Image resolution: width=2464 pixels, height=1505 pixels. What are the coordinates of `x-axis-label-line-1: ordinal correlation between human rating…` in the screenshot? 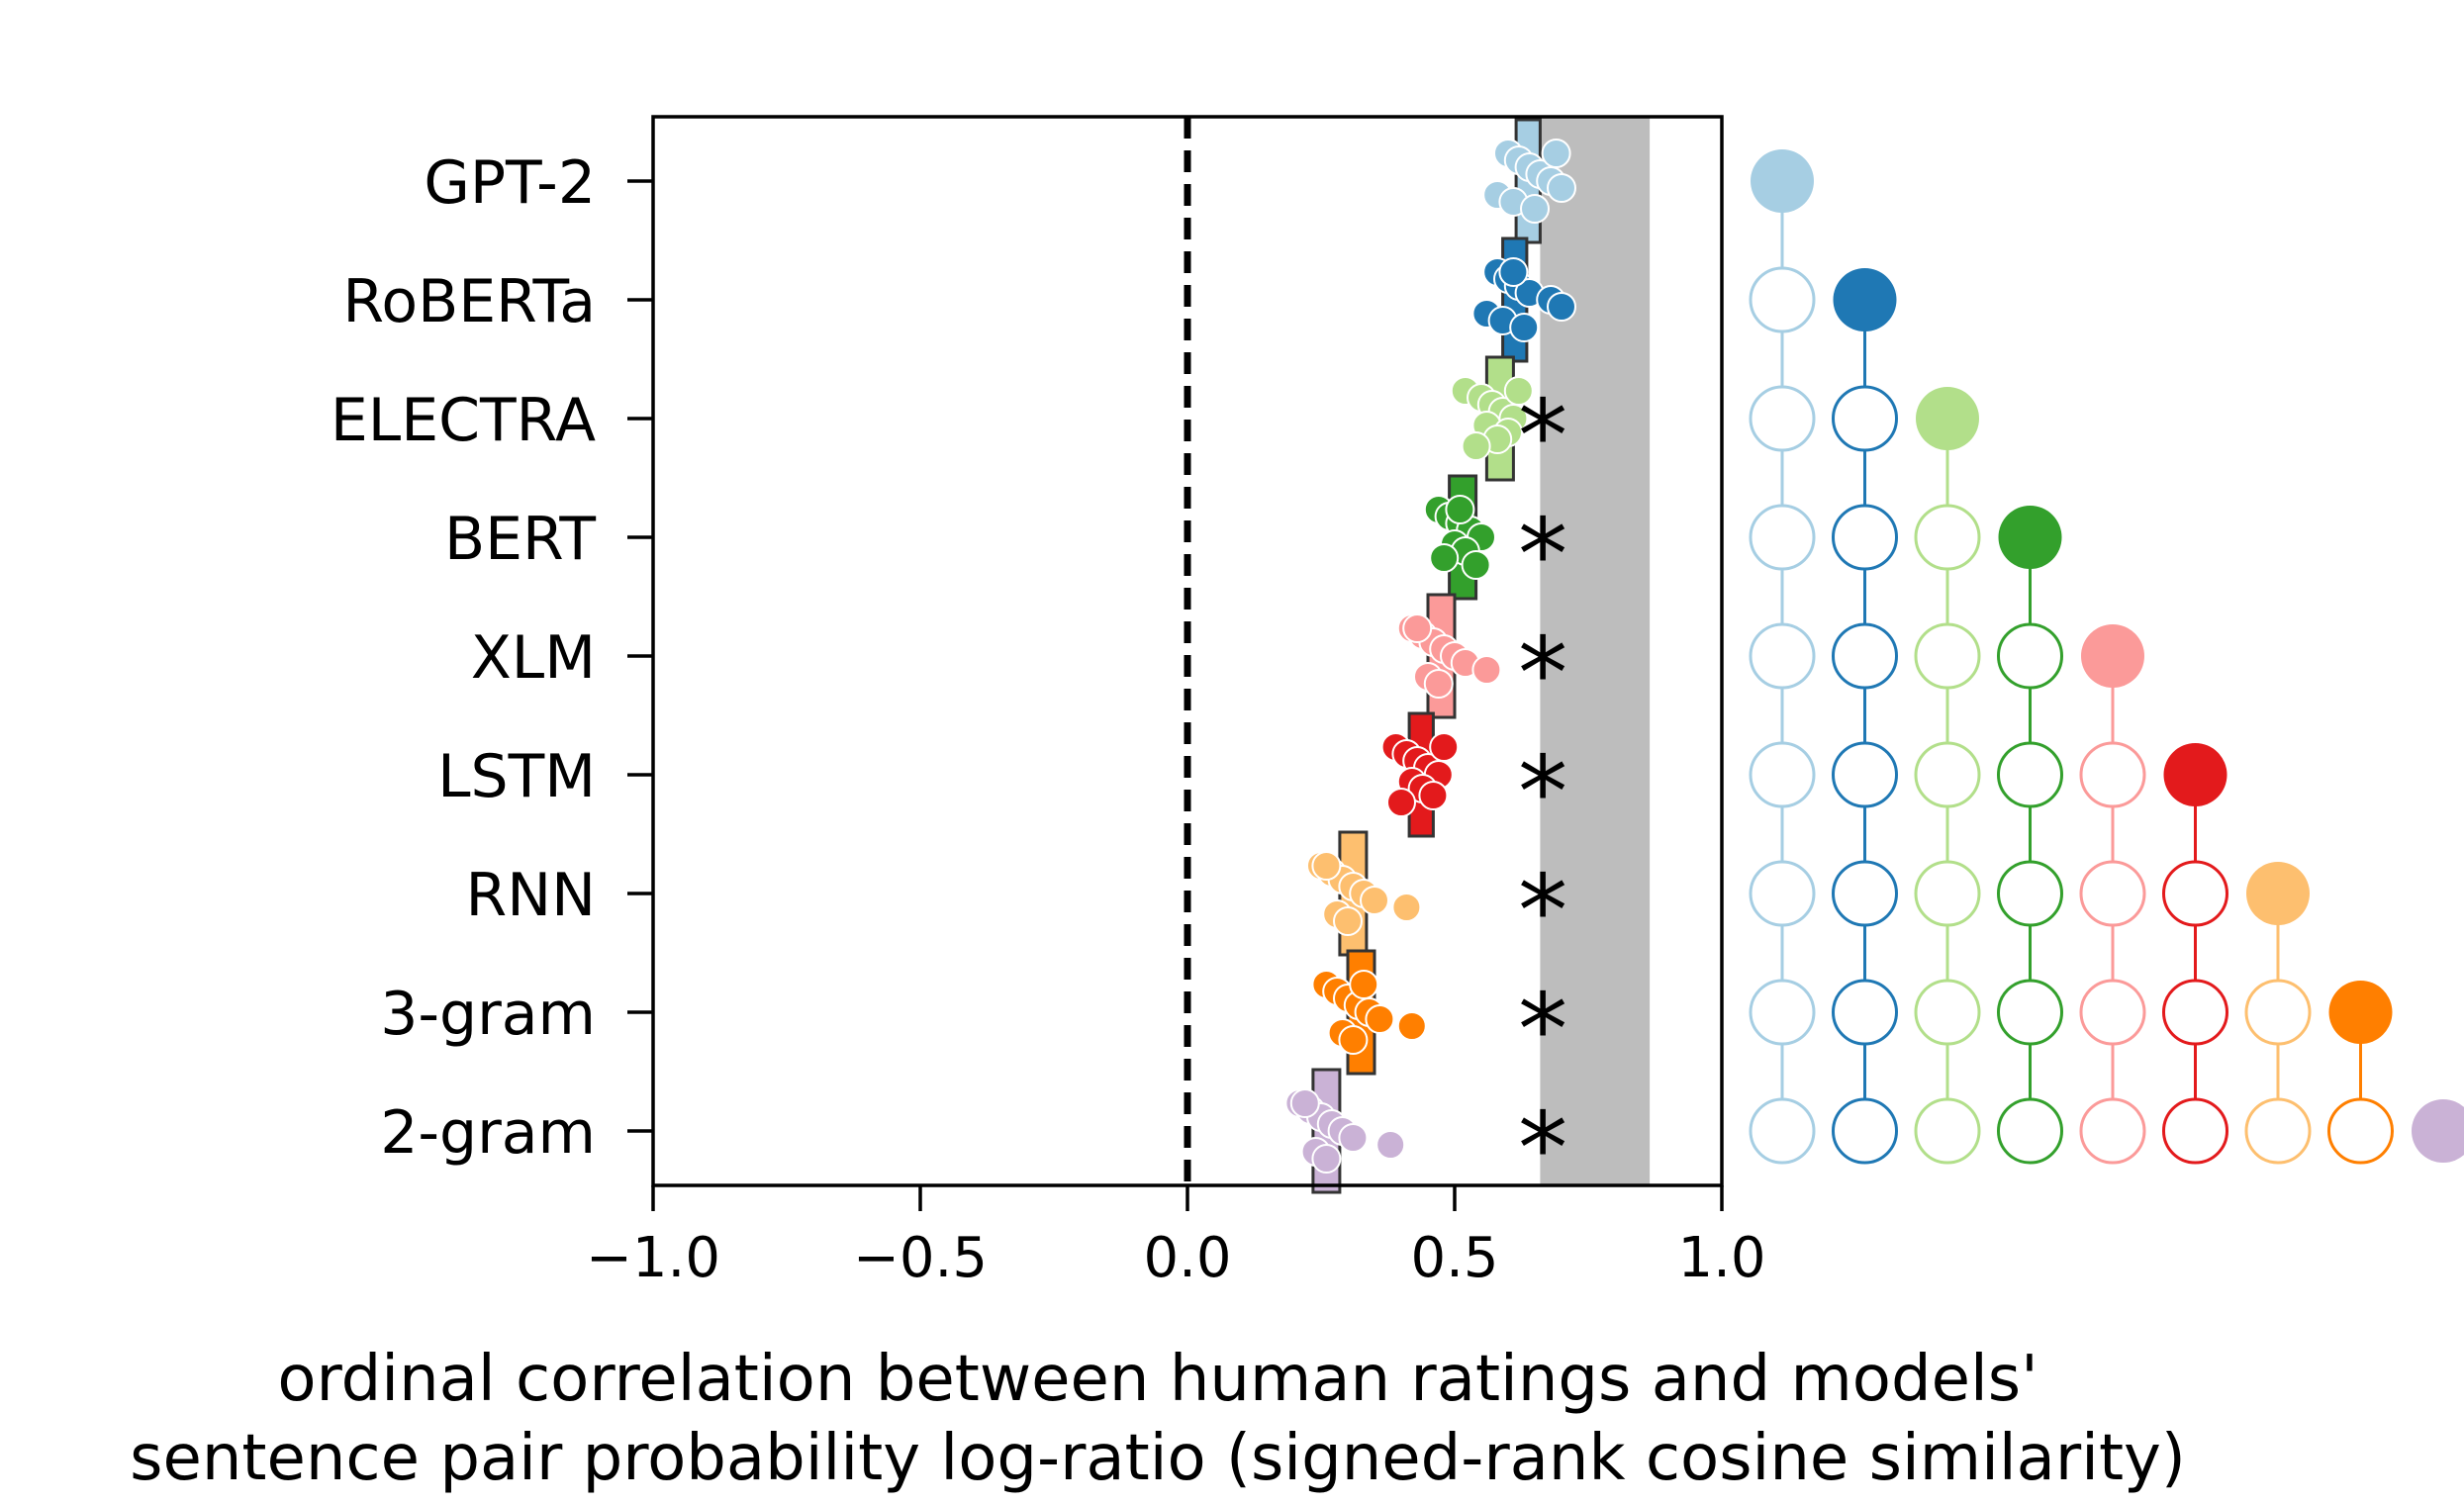 It's located at (1157, 1379).